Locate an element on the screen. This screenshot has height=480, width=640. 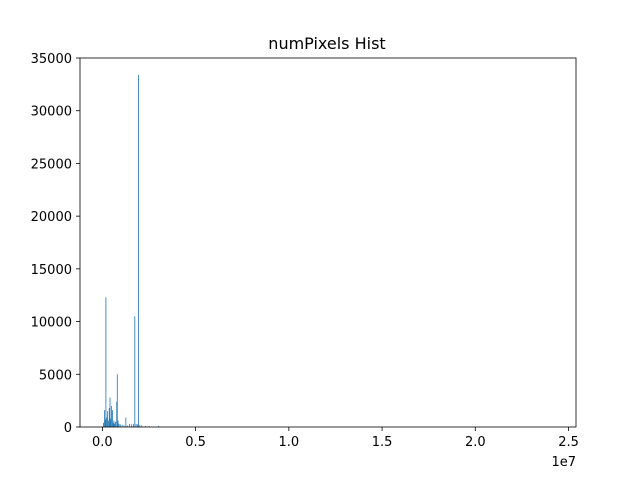
x-tick-label: 2.5 is located at coordinates (568, 442).